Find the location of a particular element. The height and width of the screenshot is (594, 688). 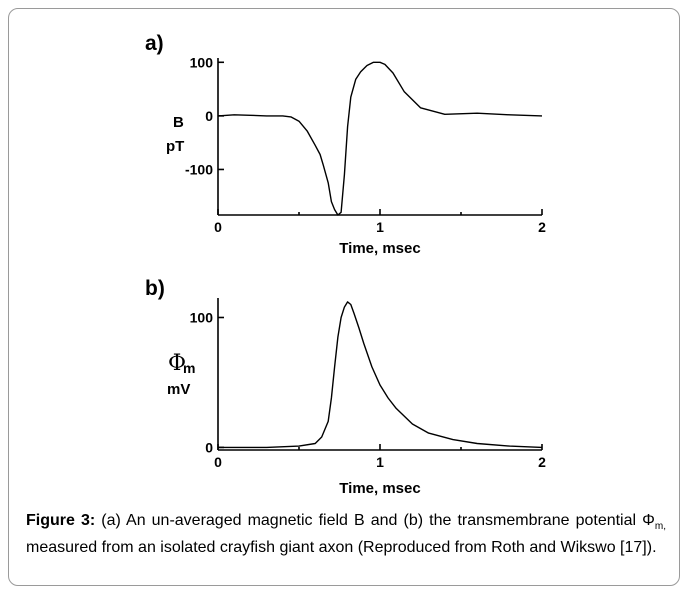

panel-a-ylabel-unit: pT is located at coordinates (175, 146).